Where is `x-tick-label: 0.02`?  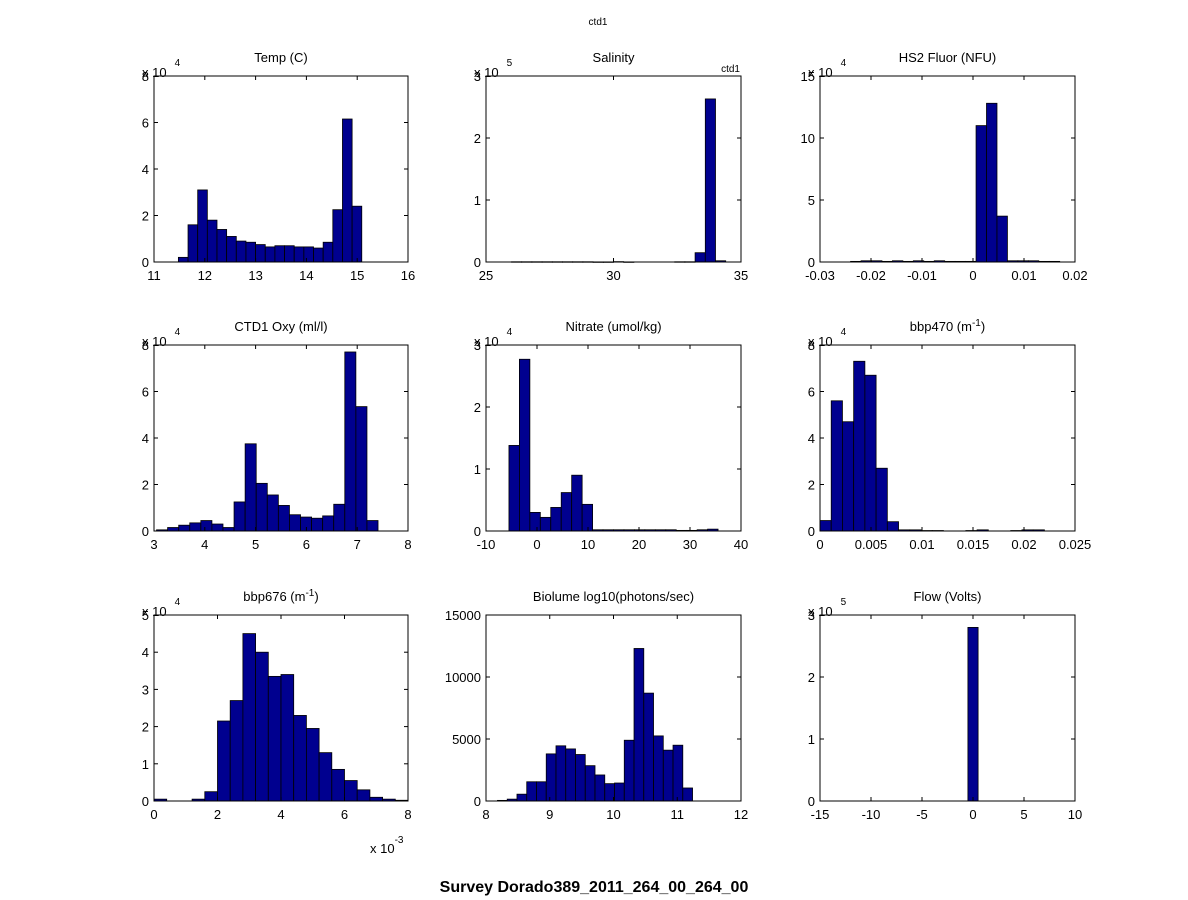 x-tick-label: 0.02 is located at coordinates (1074, 275).